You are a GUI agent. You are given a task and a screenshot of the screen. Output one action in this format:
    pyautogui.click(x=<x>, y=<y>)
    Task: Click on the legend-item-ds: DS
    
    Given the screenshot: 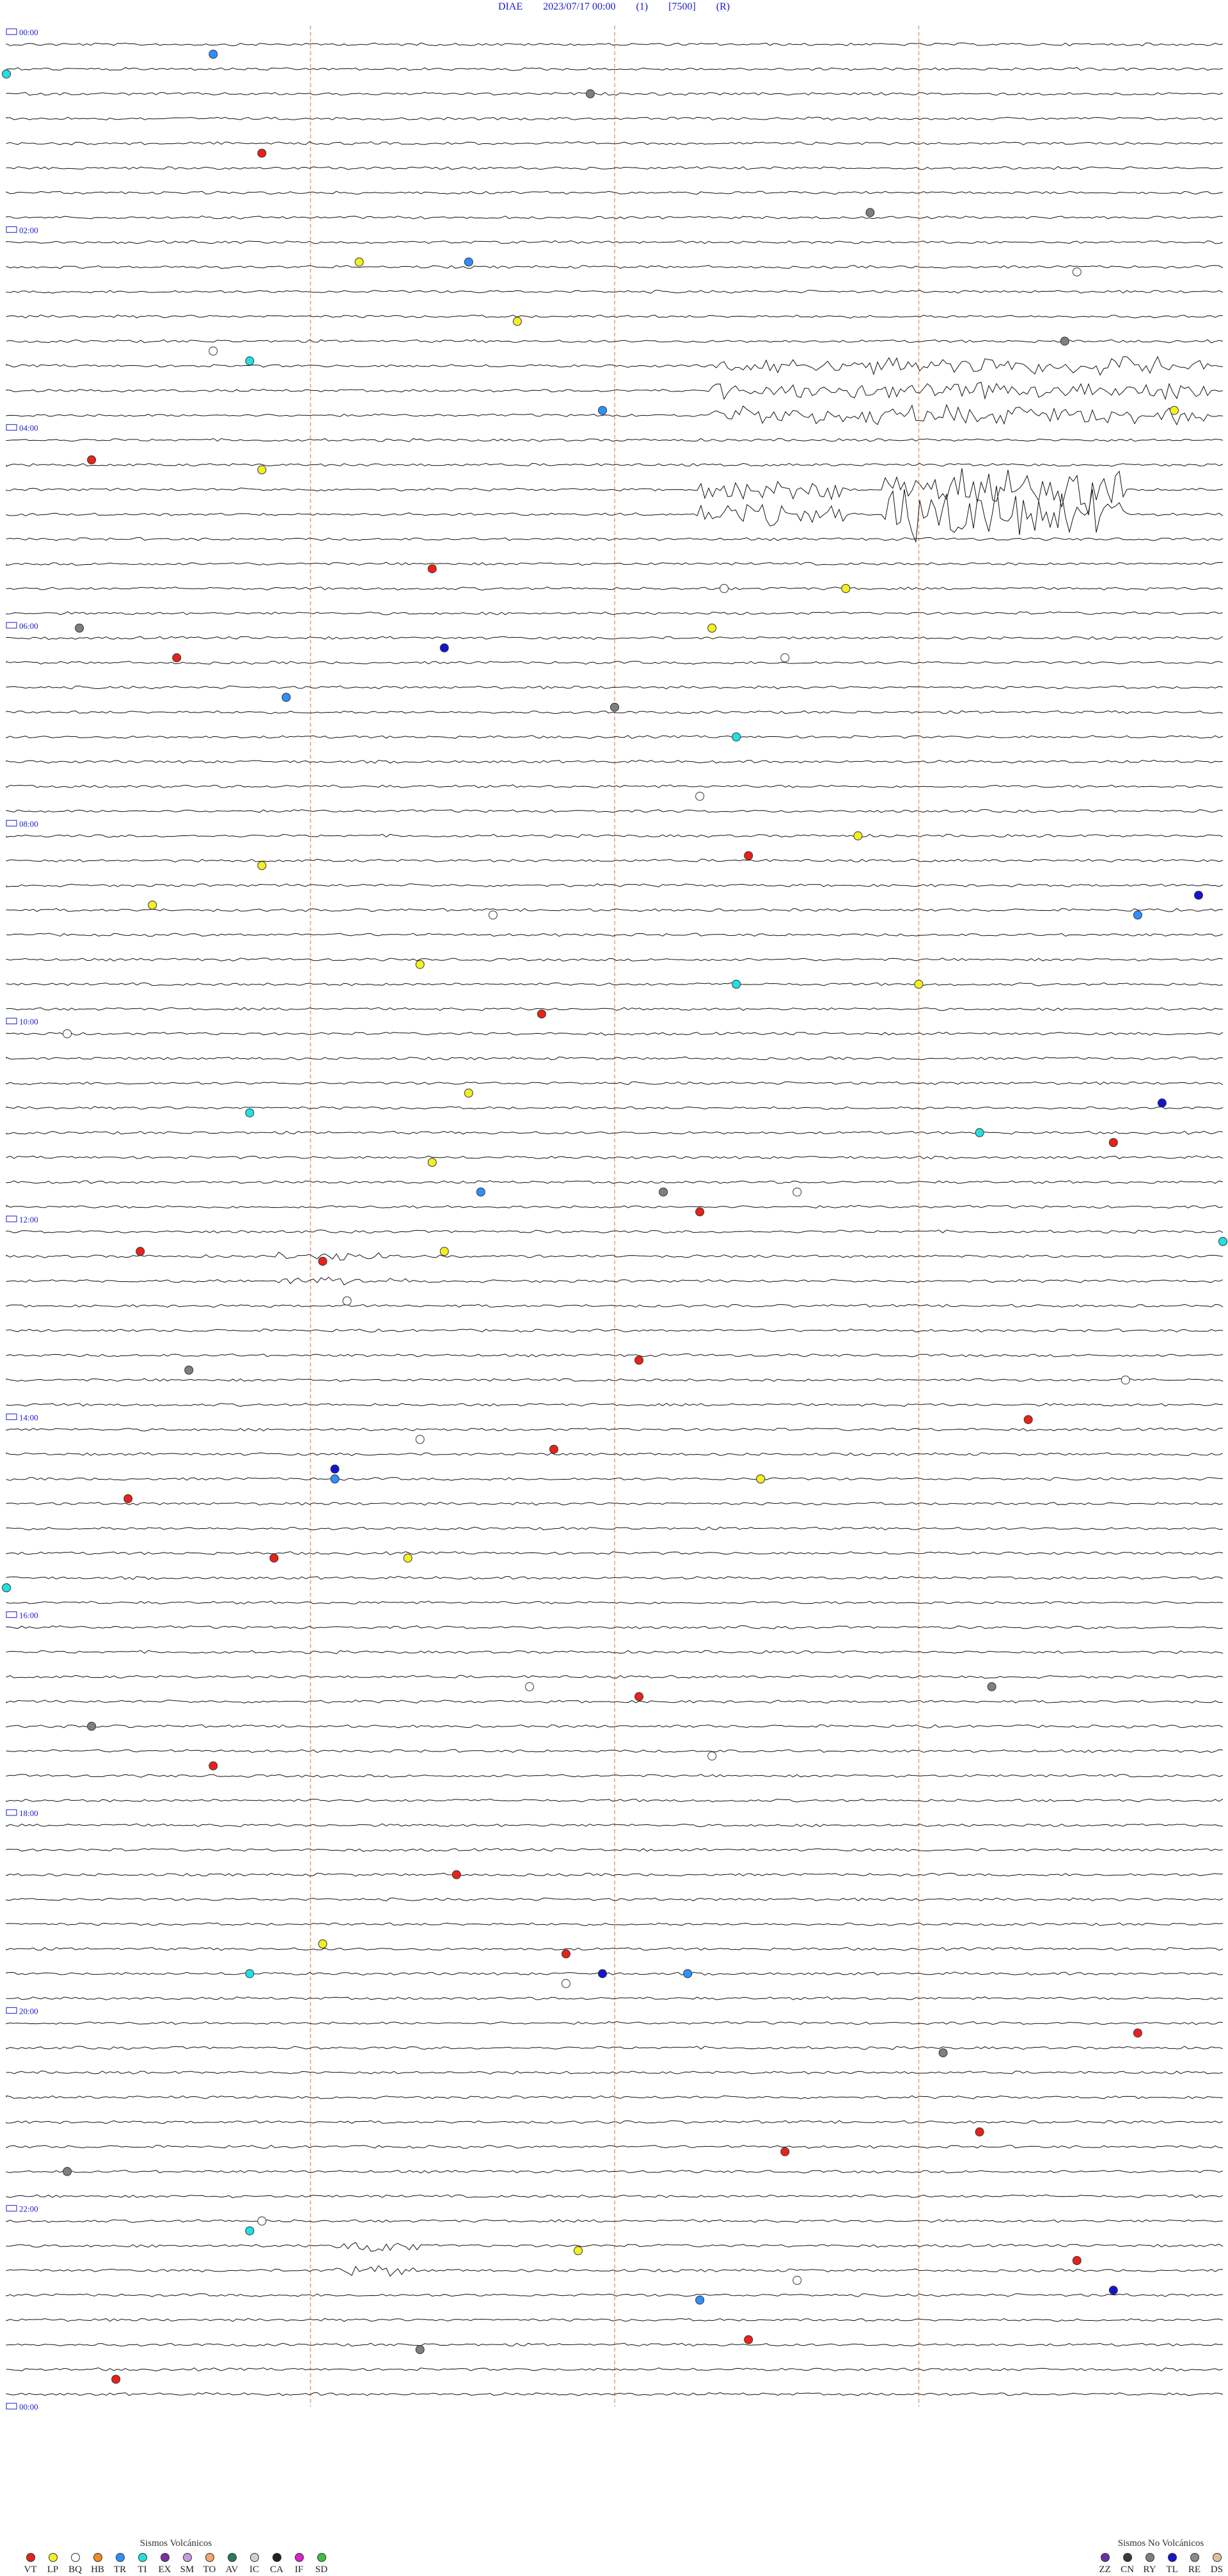 What is the action you would take?
    pyautogui.click(x=1217, y=2564)
    